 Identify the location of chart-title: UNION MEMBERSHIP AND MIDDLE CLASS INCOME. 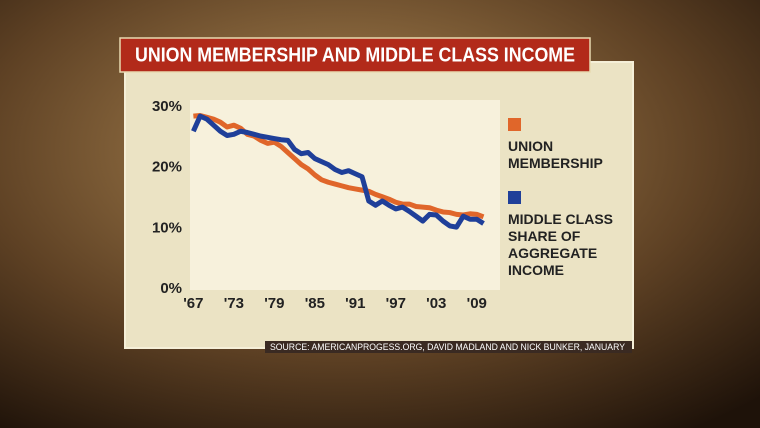
(355, 55).